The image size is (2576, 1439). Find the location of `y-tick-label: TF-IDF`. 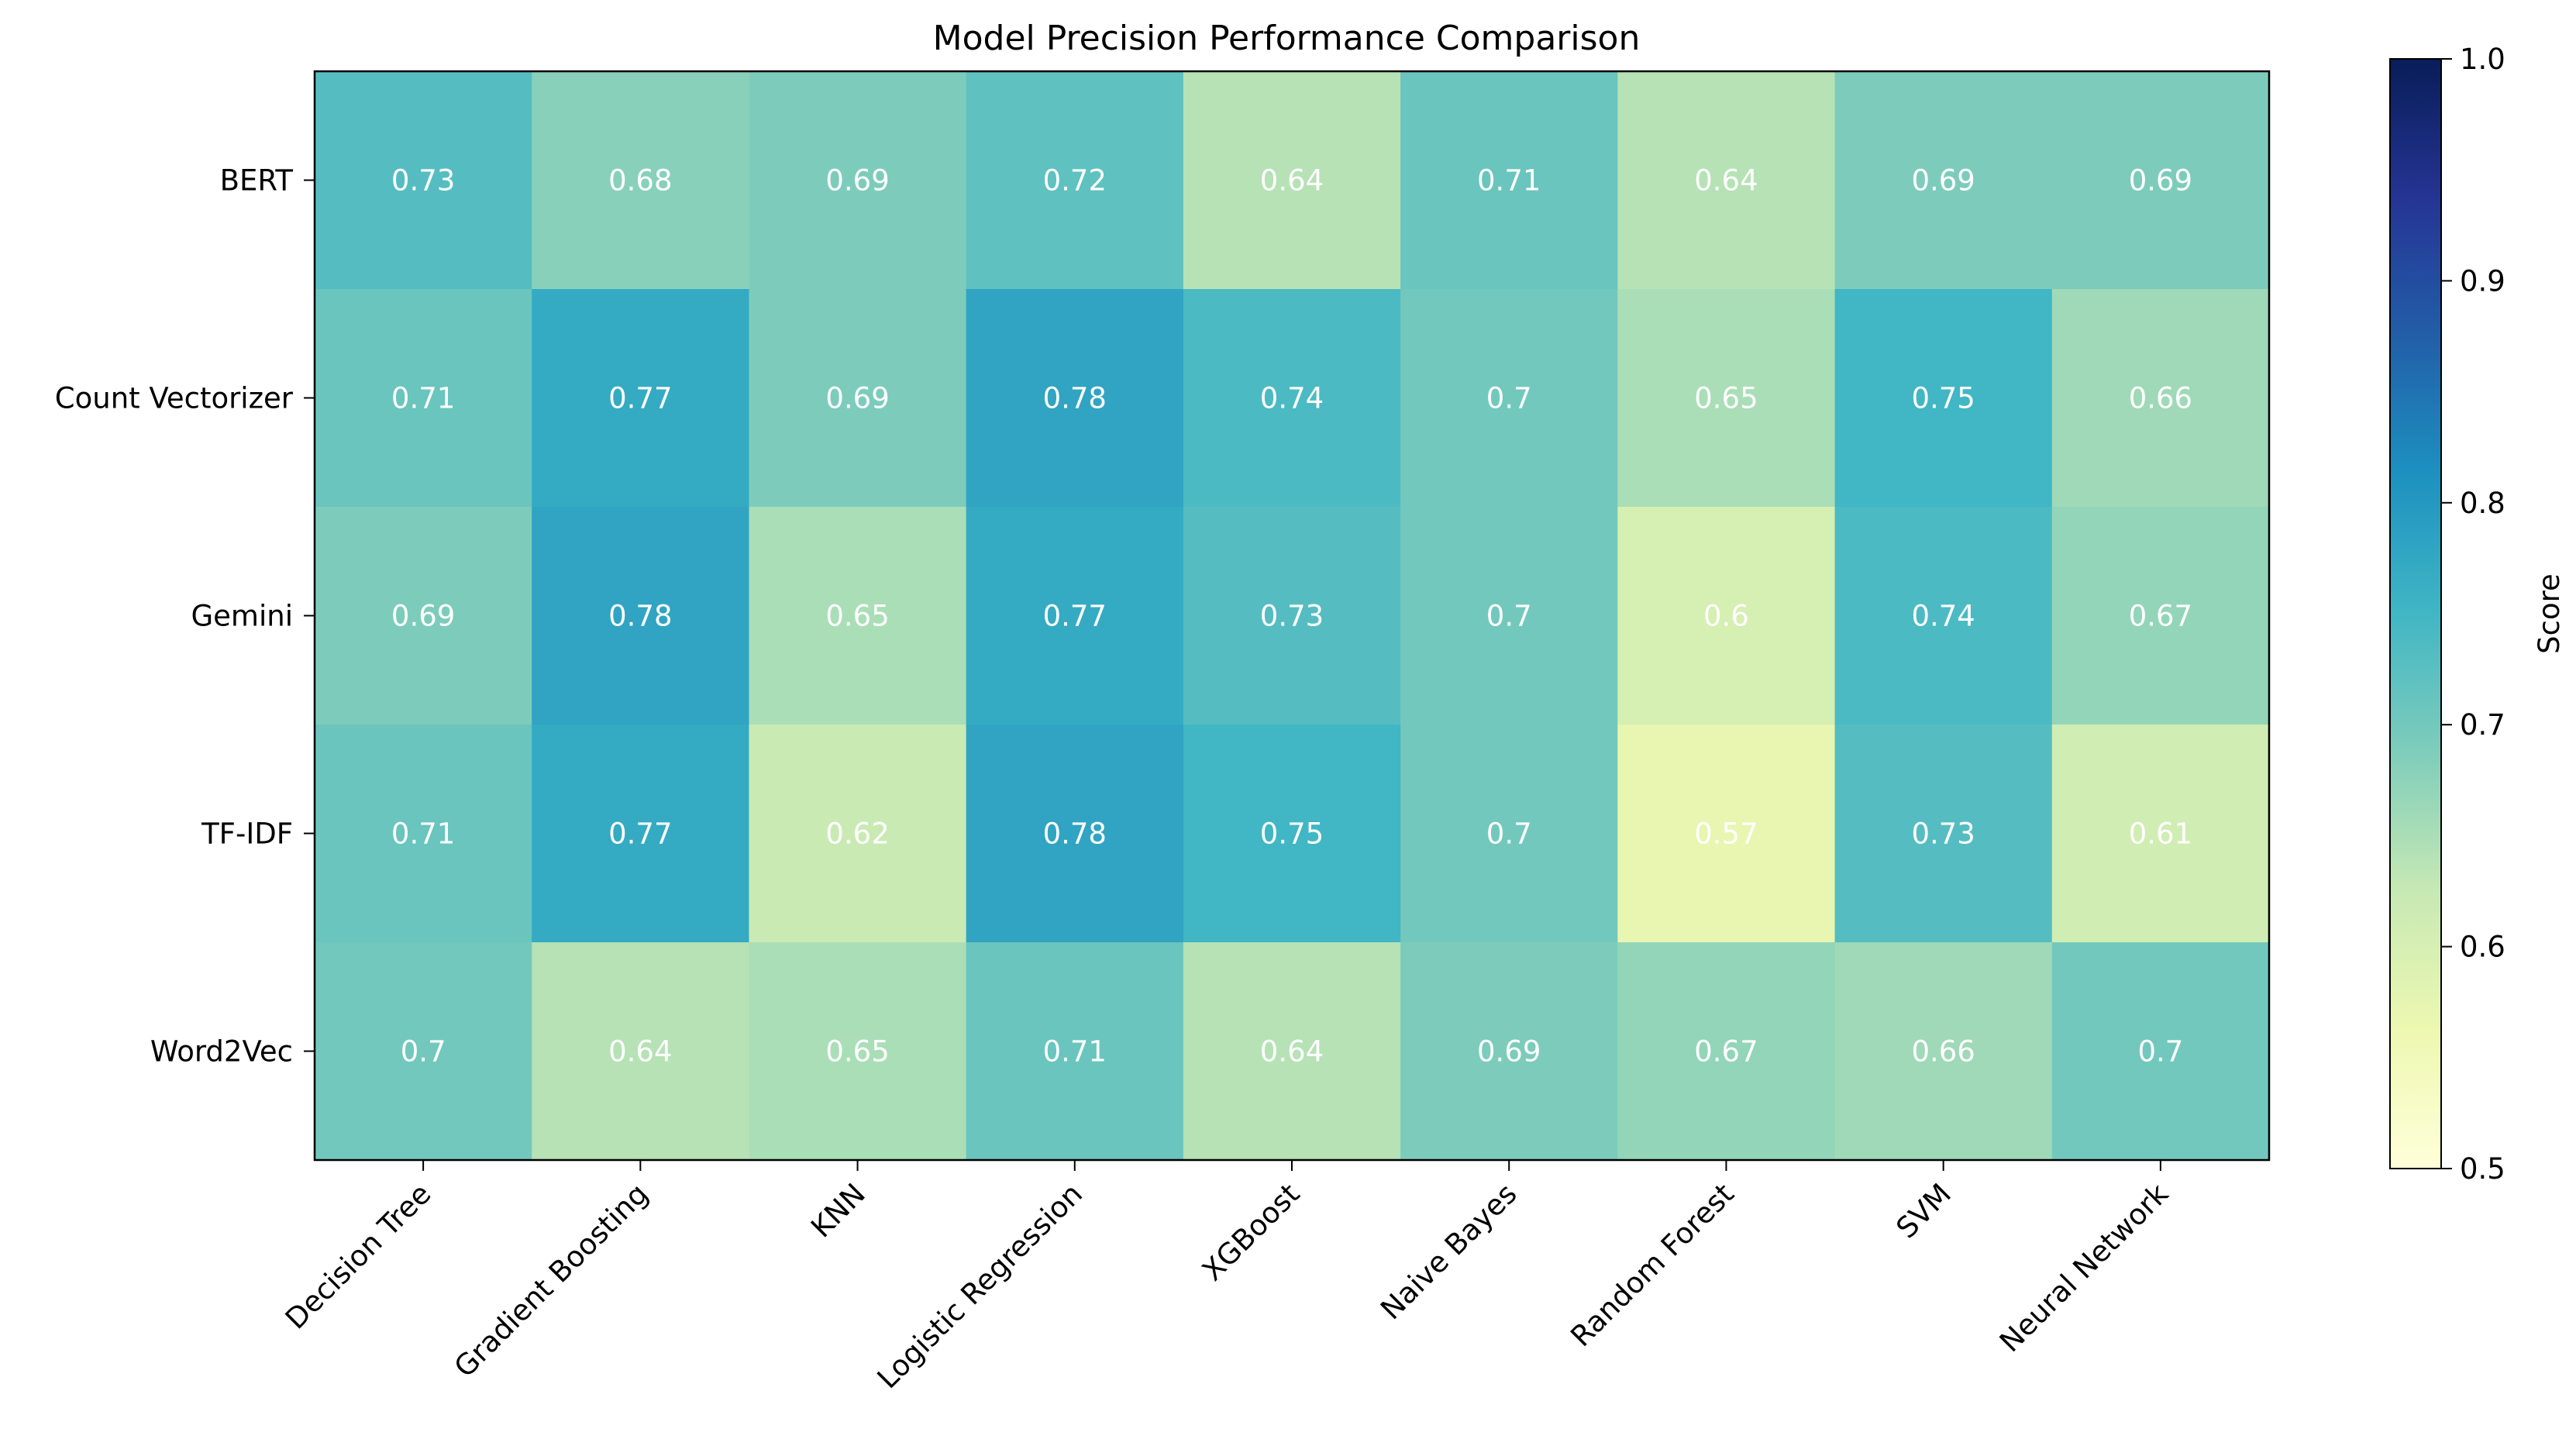

y-tick-label: TF-IDF is located at coordinates (247, 834).